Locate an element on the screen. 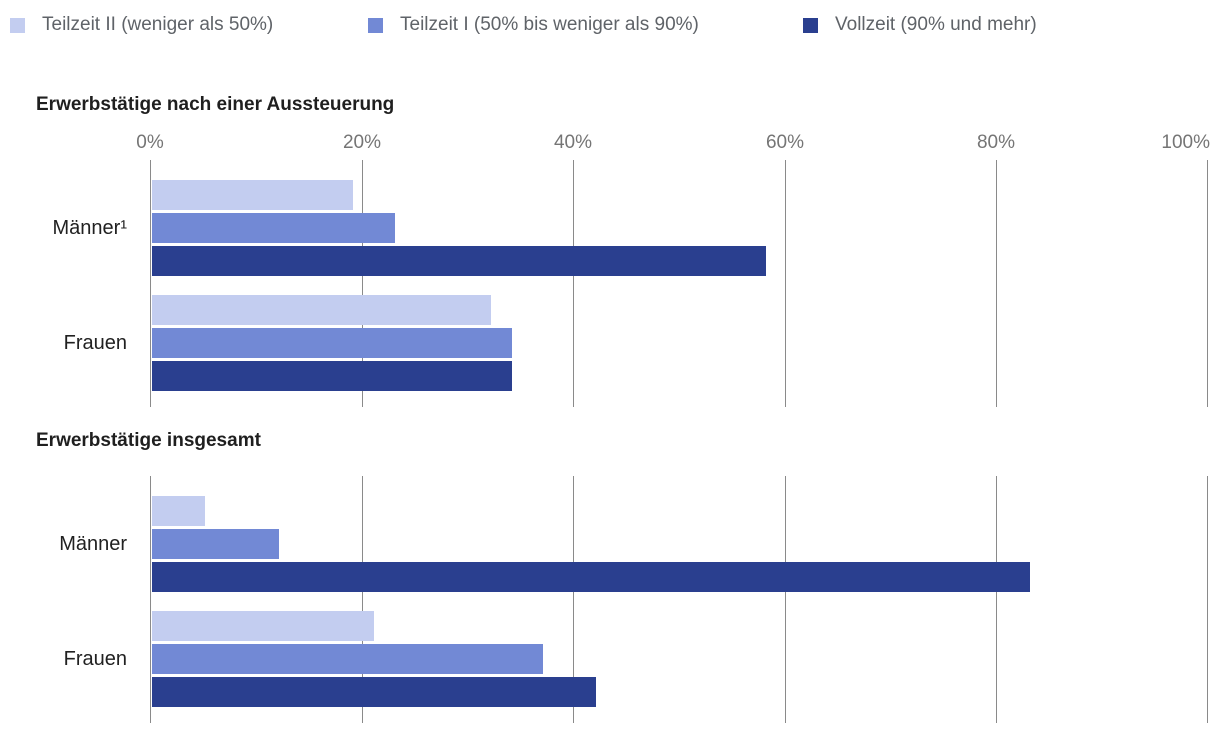  legend-label-vollzeit: Vollzeit (90% und mehr) is located at coordinates (936, 24).